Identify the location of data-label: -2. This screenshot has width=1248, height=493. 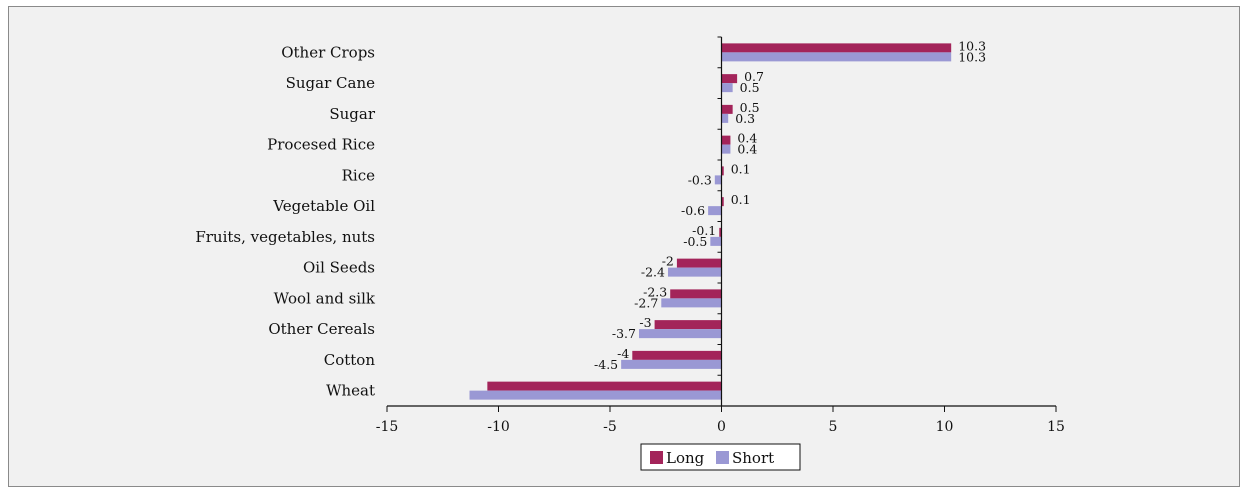
(668, 261).